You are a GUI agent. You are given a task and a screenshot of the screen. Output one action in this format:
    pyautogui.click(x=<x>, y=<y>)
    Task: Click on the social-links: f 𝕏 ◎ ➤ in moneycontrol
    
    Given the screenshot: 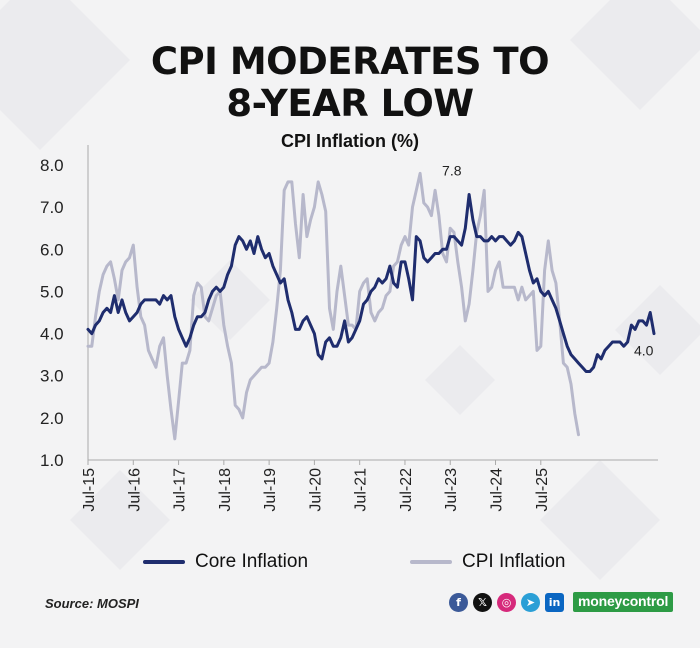 What is the action you would take?
    pyautogui.click(x=561, y=602)
    